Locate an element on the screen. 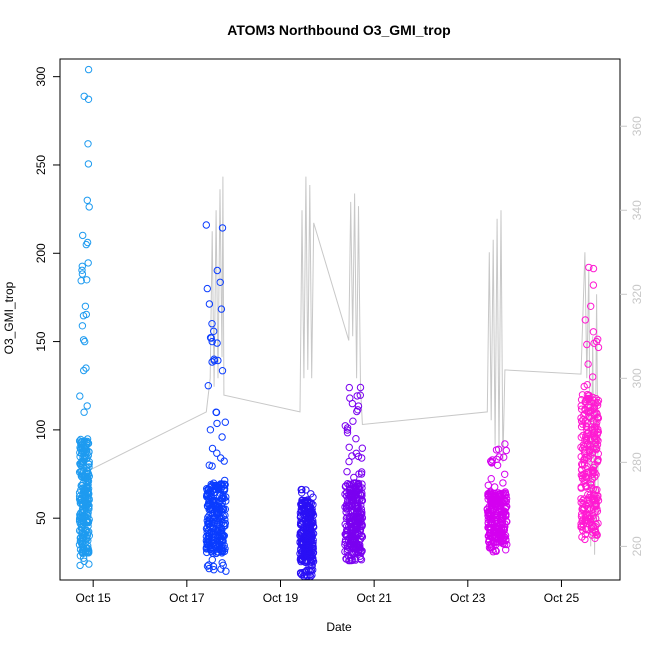  x-tick-label: Oct 17 is located at coordinates (187, 598).